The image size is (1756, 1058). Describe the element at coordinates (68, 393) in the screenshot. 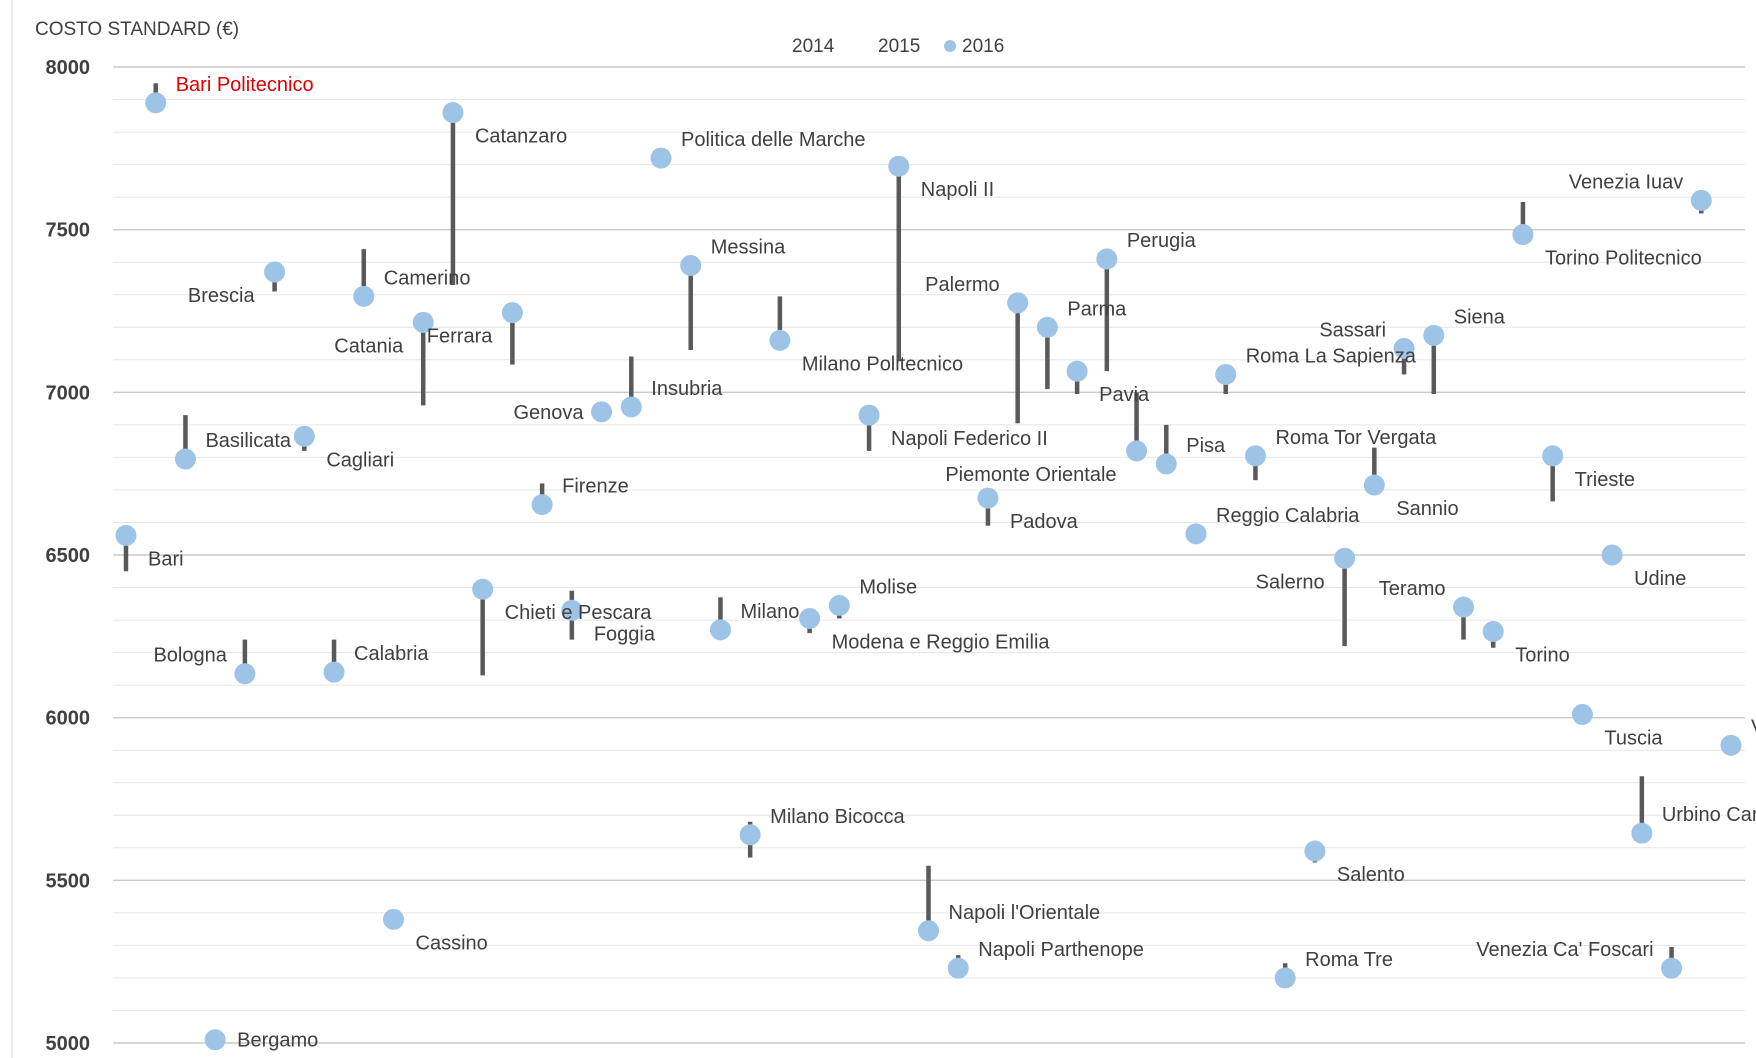

I see `y-tick-label: 7000` at that location.